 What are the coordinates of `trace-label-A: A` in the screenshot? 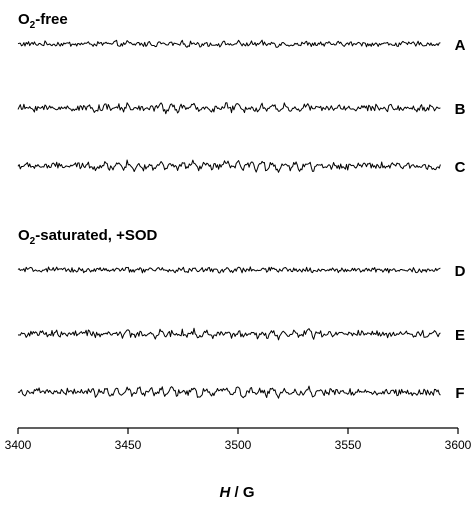 It's located at (460, 45).